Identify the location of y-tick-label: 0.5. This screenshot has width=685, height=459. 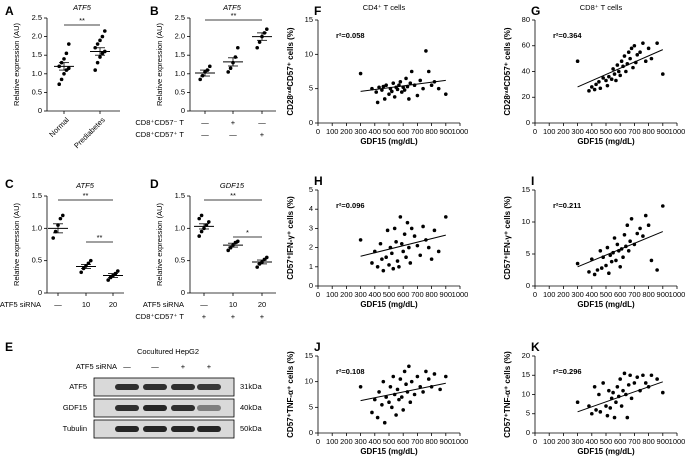
(180, 260).